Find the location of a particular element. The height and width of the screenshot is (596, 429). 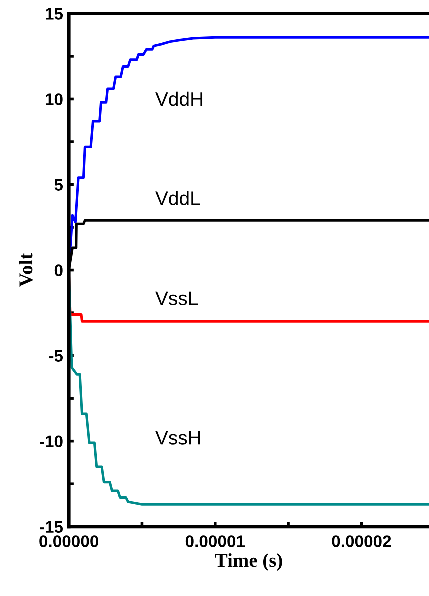

y-tick-label: 5 is located at coordinates (59, 185).